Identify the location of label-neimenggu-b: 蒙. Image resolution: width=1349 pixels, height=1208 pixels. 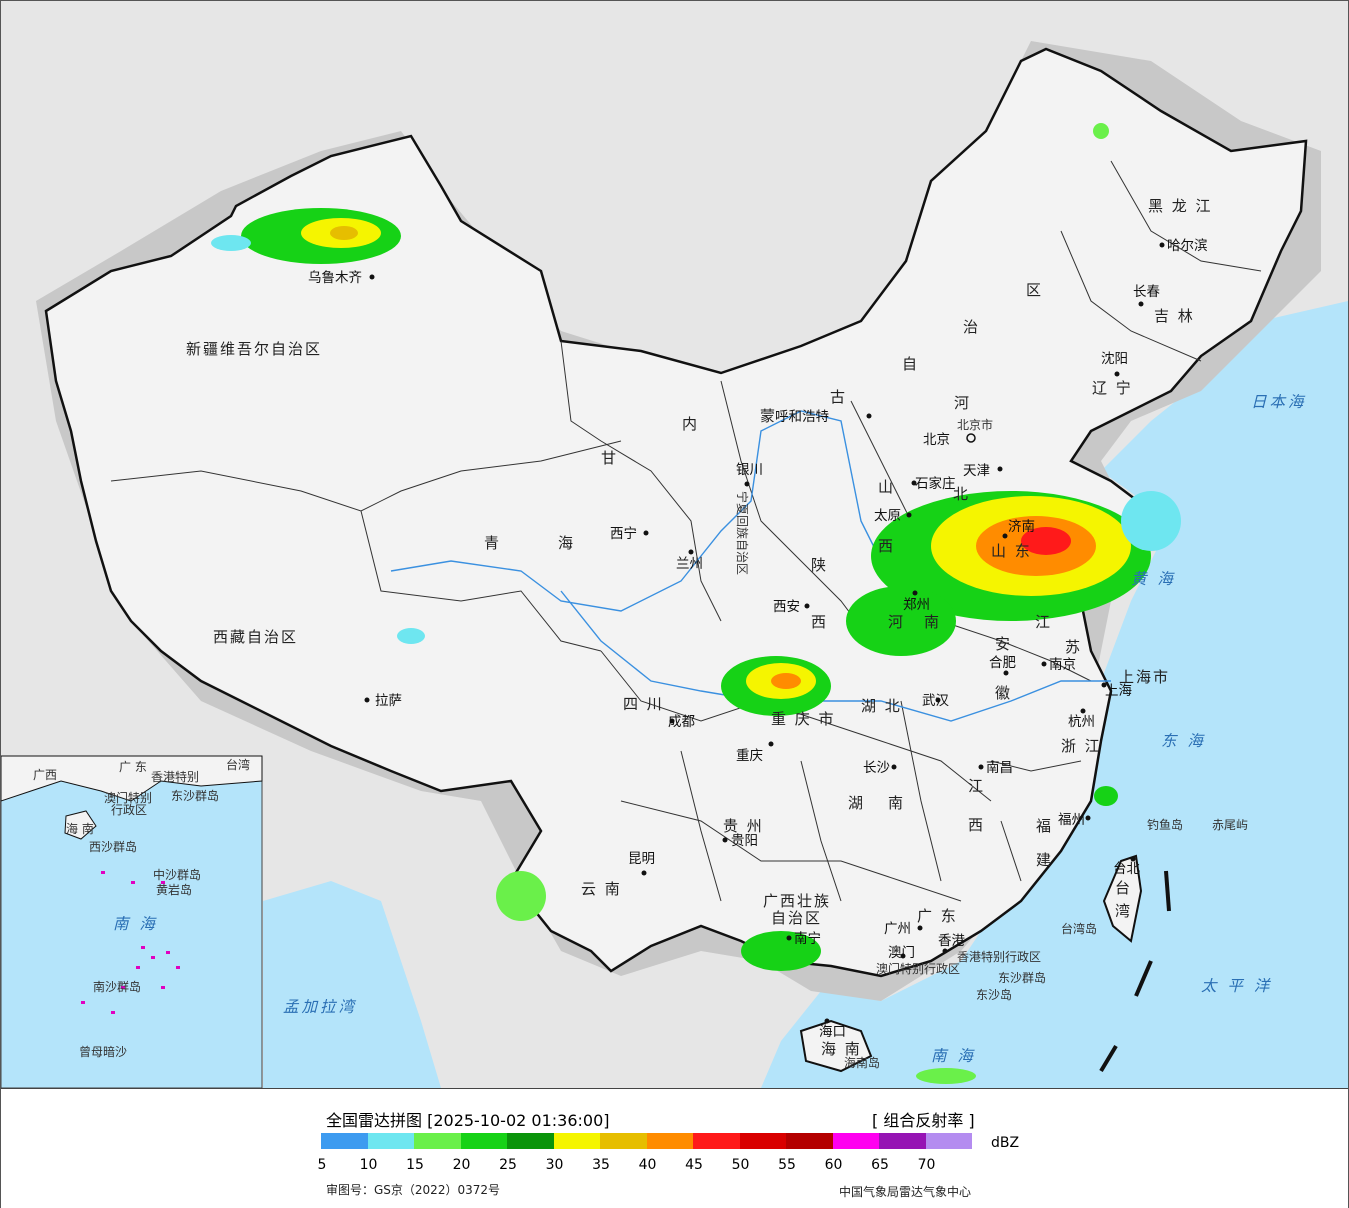
(768, 416).